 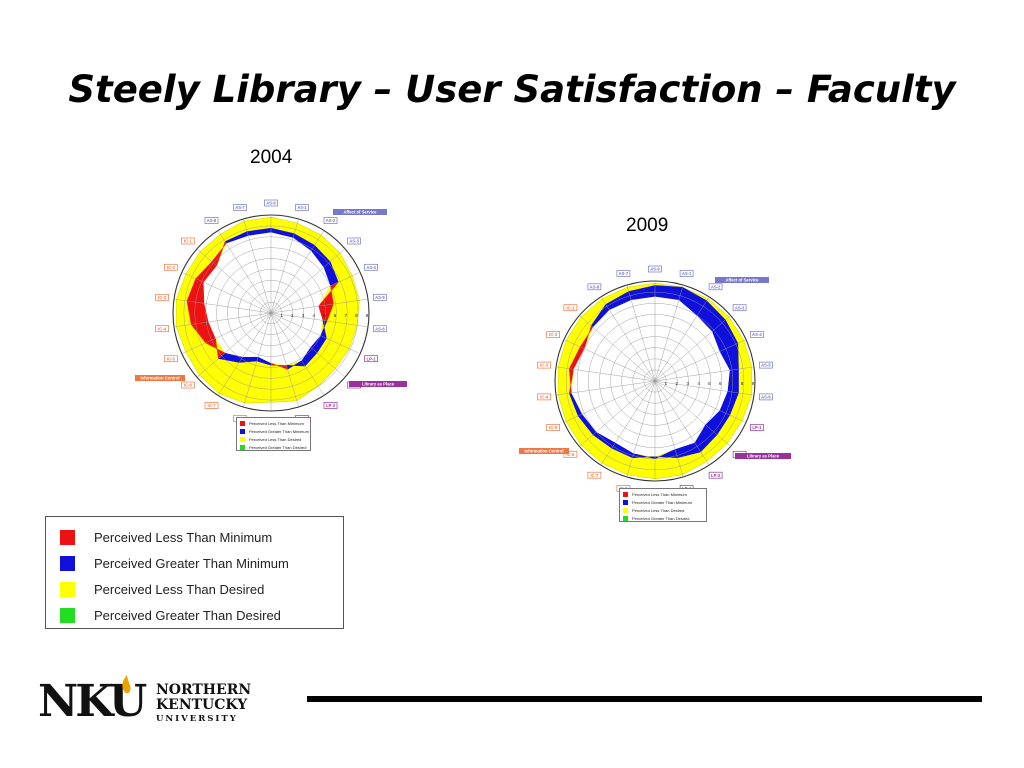 What do you see at coordinates (380, 297) in the screenshot?
I see `svg-text: AS-5` at bounding box center [380, 297].